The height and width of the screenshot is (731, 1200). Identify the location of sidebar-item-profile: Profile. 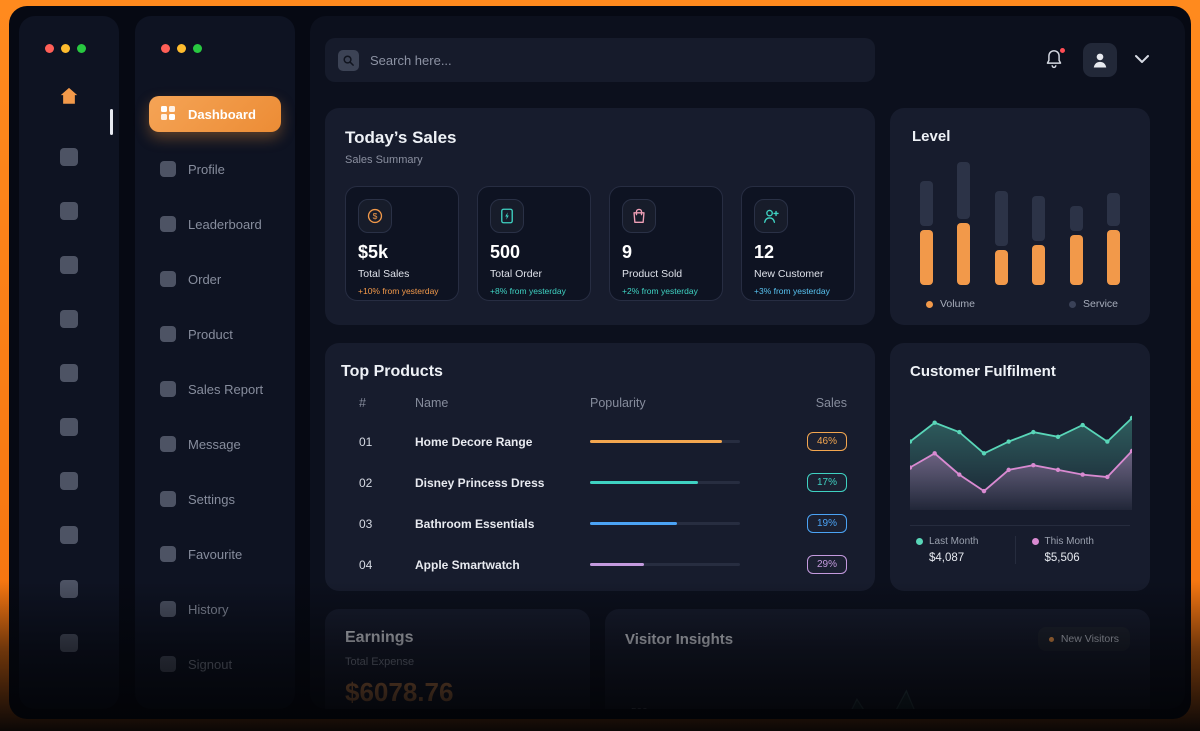
(215, 169).